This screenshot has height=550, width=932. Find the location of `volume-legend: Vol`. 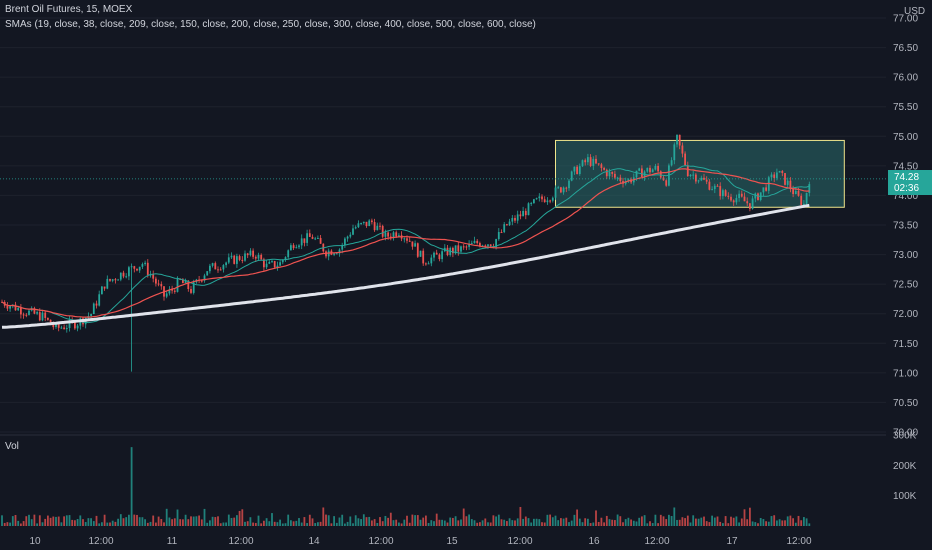

volume-legend: Vol is located at coordinates (12, 446).